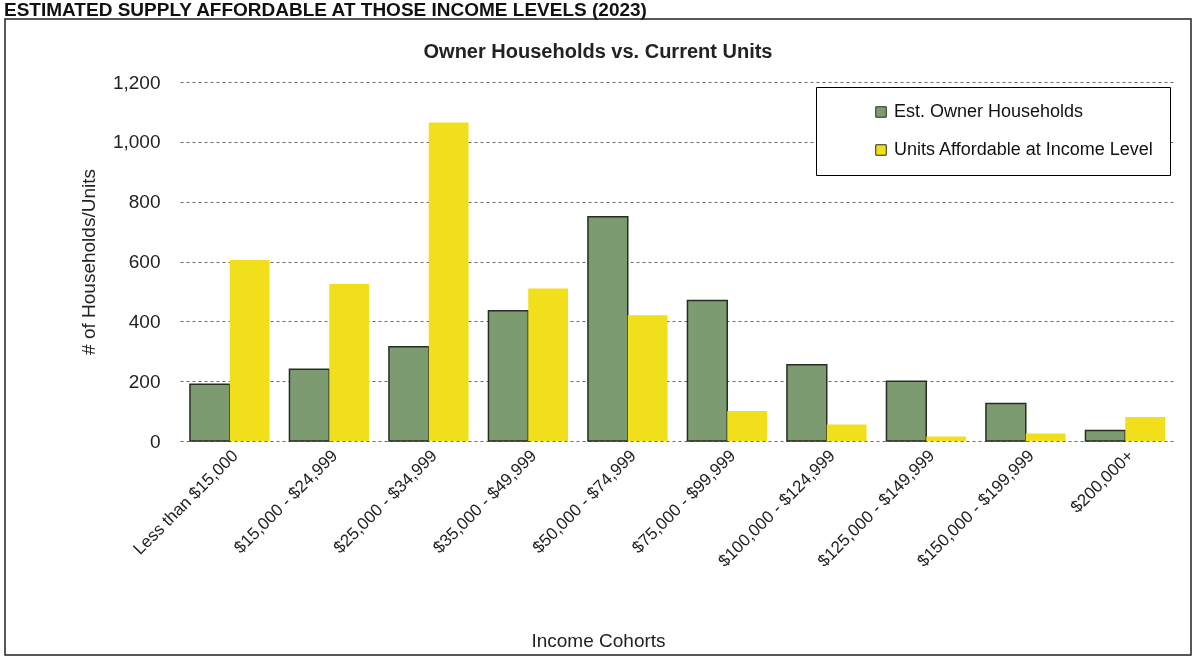  What do you see at coordinates (88, 262) in the screenshot?
I see `y-axis-title: # of Households/Units` at bounding box center [88, 262].